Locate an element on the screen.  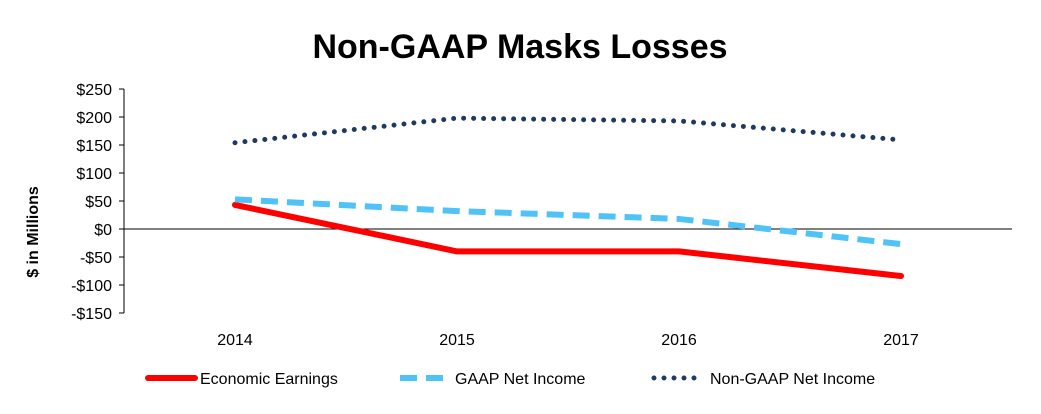
y-tick-label: -$100 is located at coordinates (91, 286).